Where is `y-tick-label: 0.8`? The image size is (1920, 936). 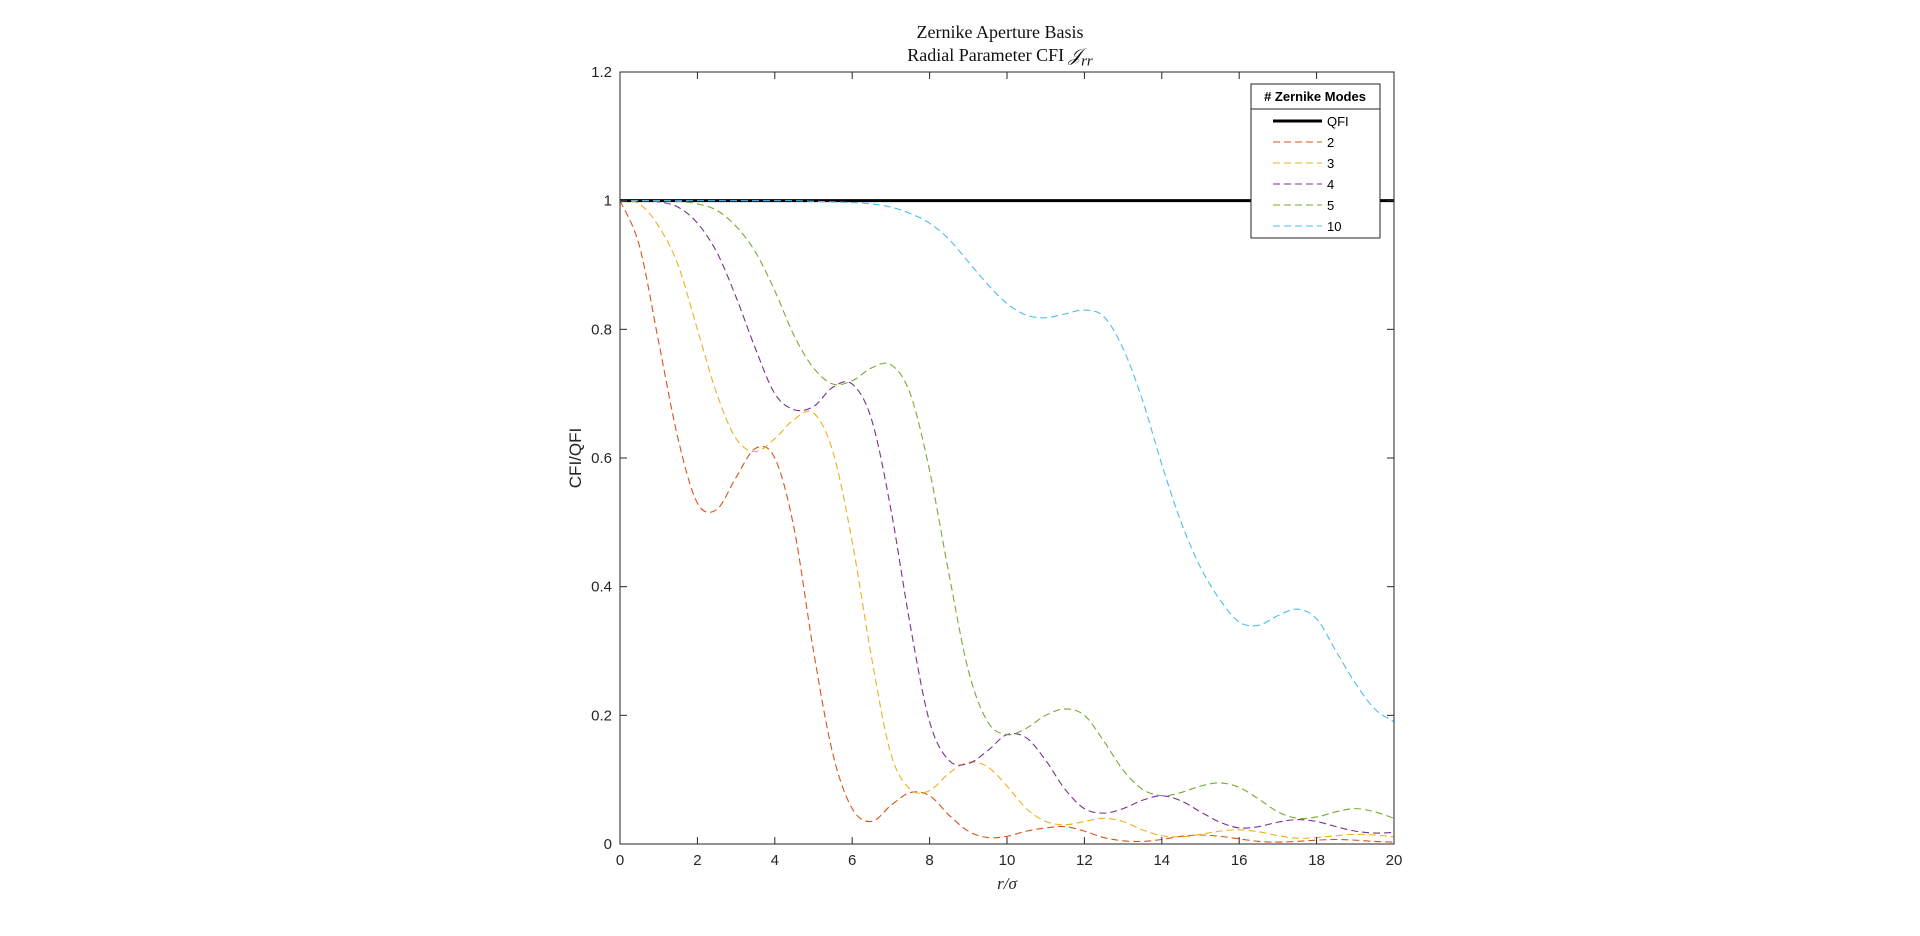 y-tick-label: 0.8 is located at coordinates (601, 329).